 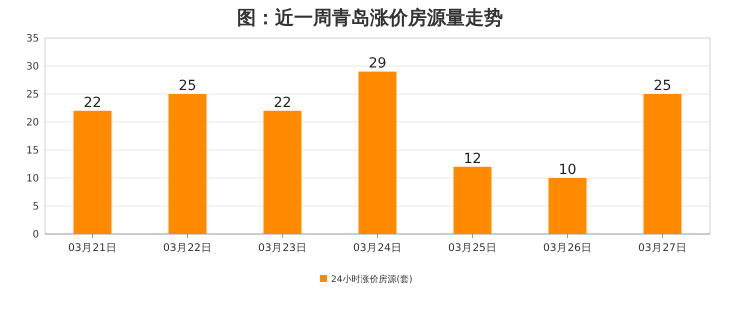 I want to click on x-tick-label: 03月27日, so click(x=662, y=248).